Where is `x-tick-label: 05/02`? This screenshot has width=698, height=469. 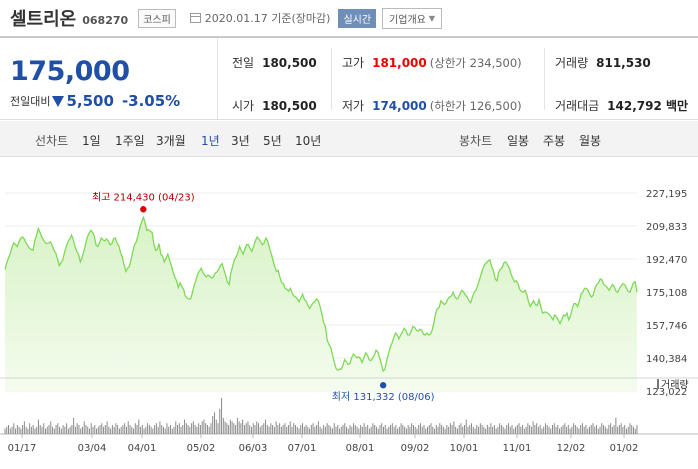 x-tick-label: 05/02 is located at coordinates (201, 448).